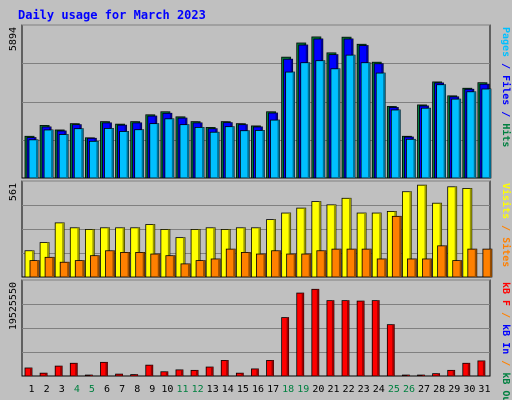 This screenshot has height=400, width=512. I want to click on x-tick-label: 29, so click(454, 389).